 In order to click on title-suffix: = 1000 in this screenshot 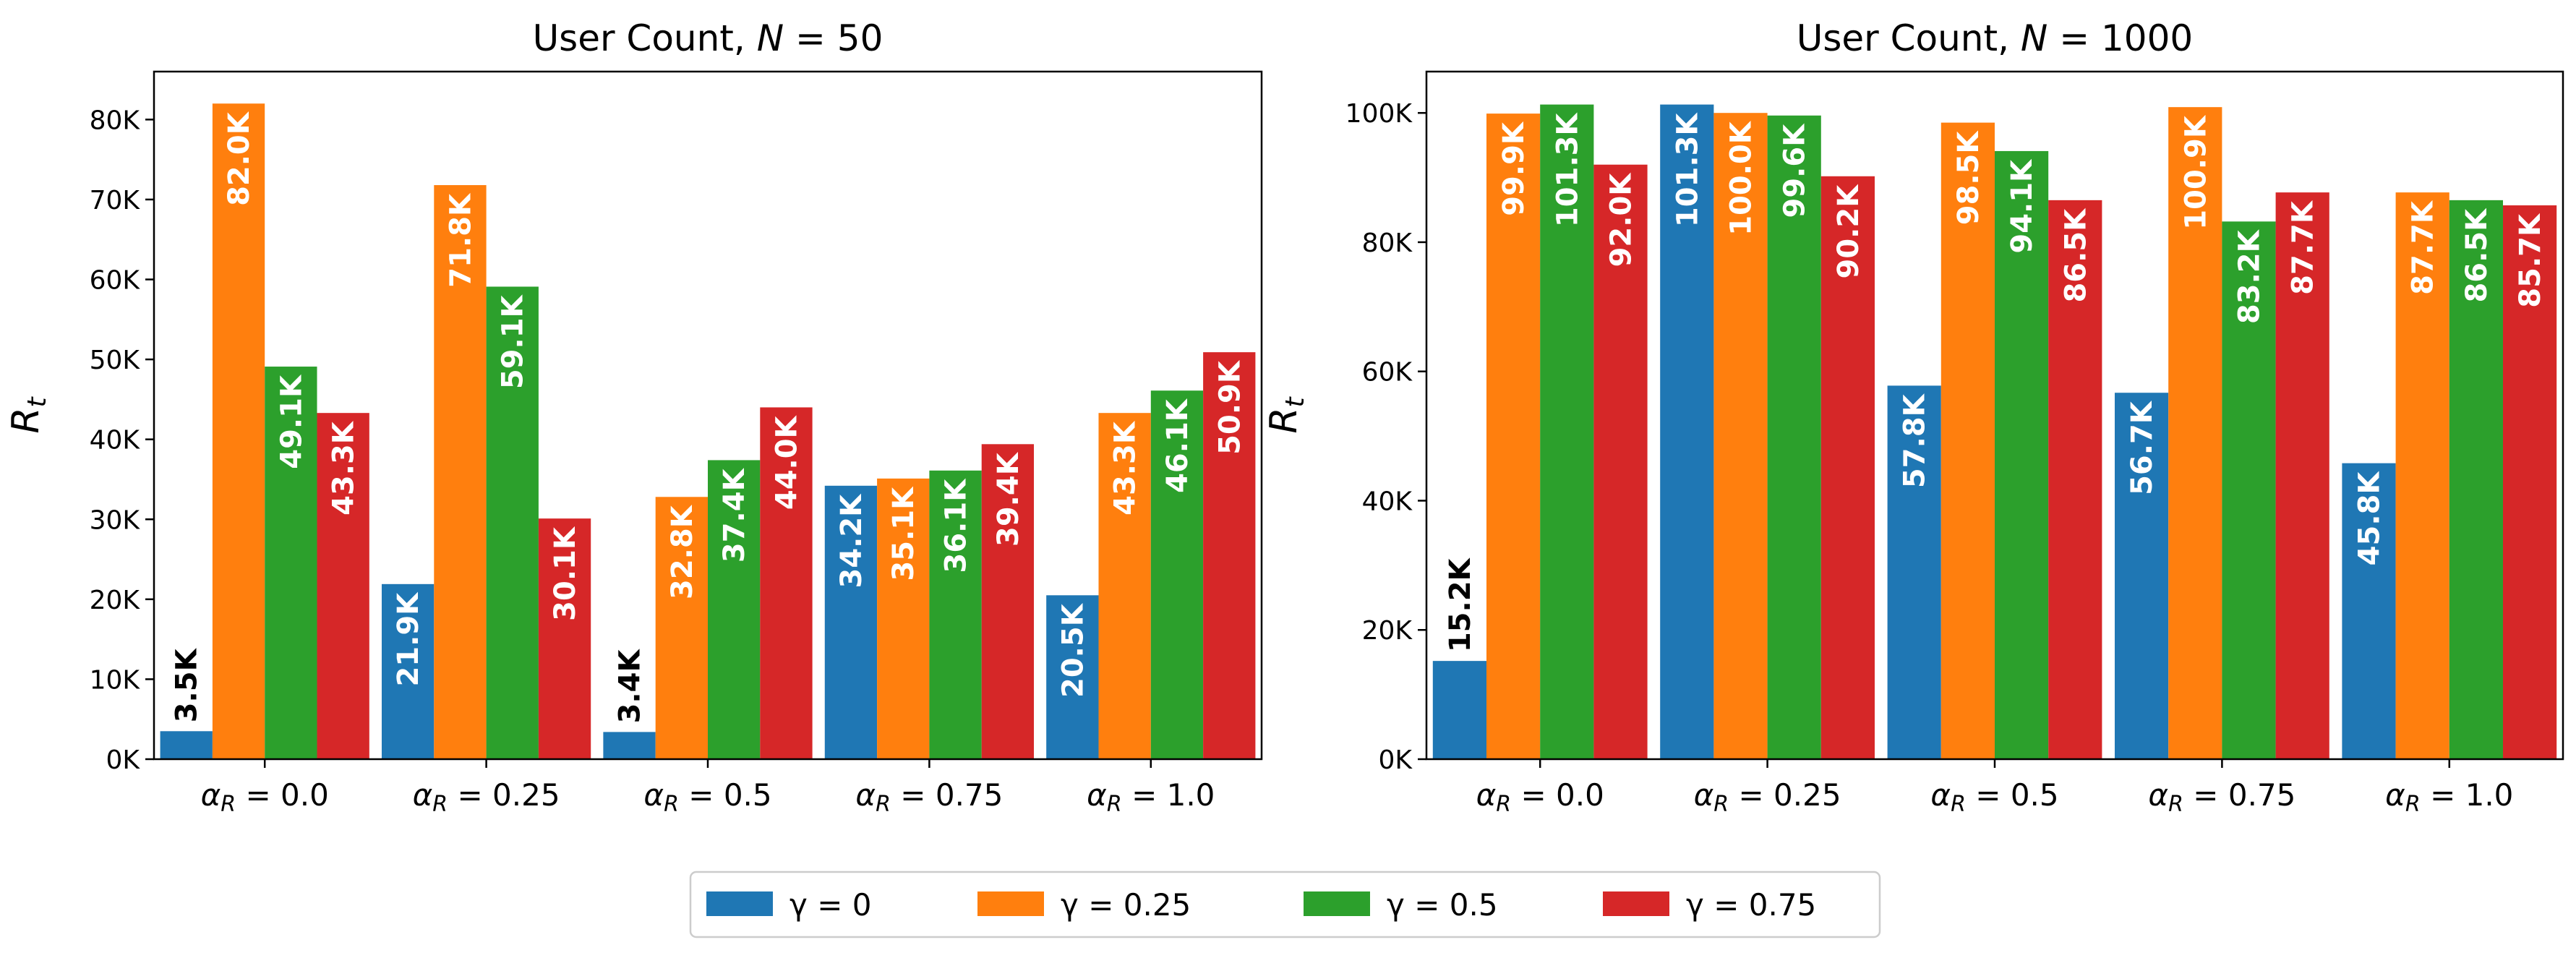, I will do `click(2120, 38)`.